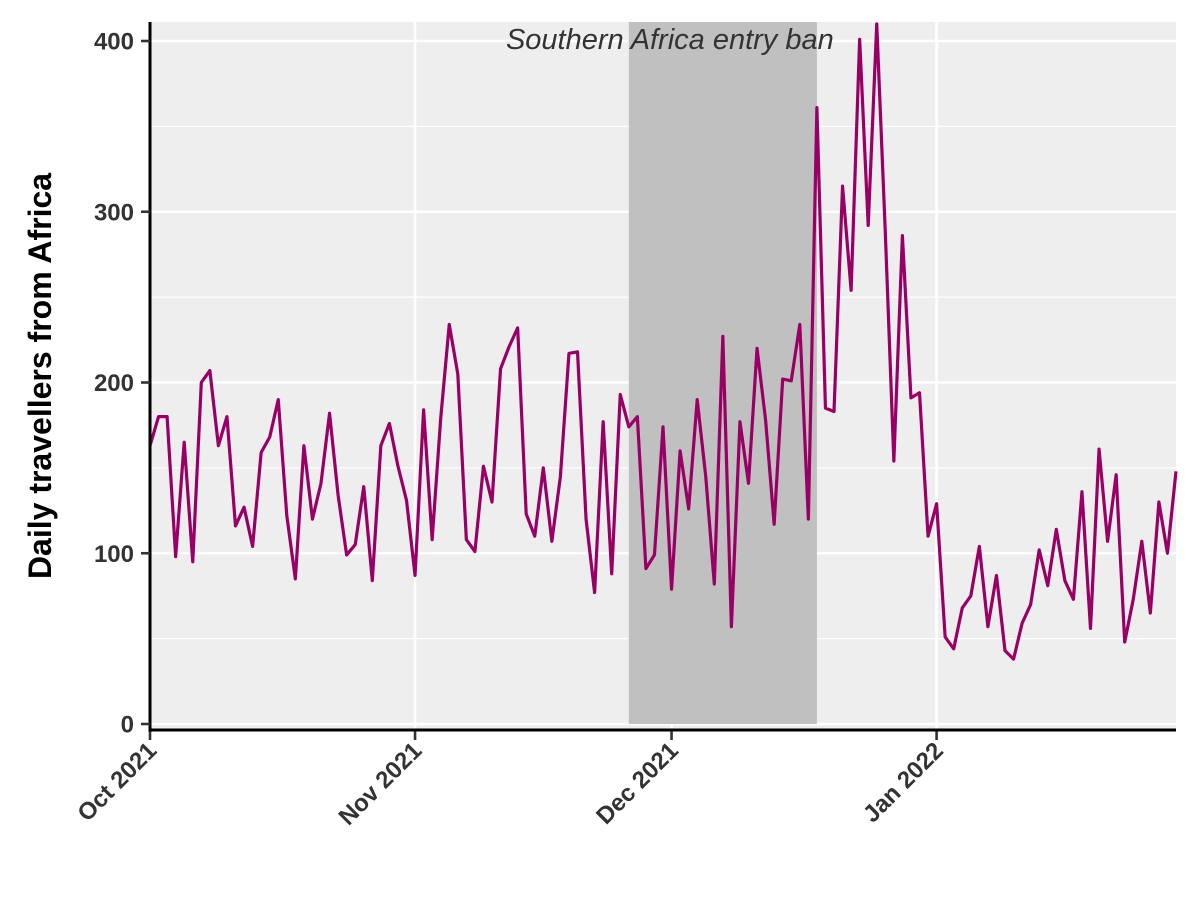  What do you see at coordinates (903, 782) in the screenshot?
I see `x-tick-label: Jan 2022` at bounding box center [903, 782].